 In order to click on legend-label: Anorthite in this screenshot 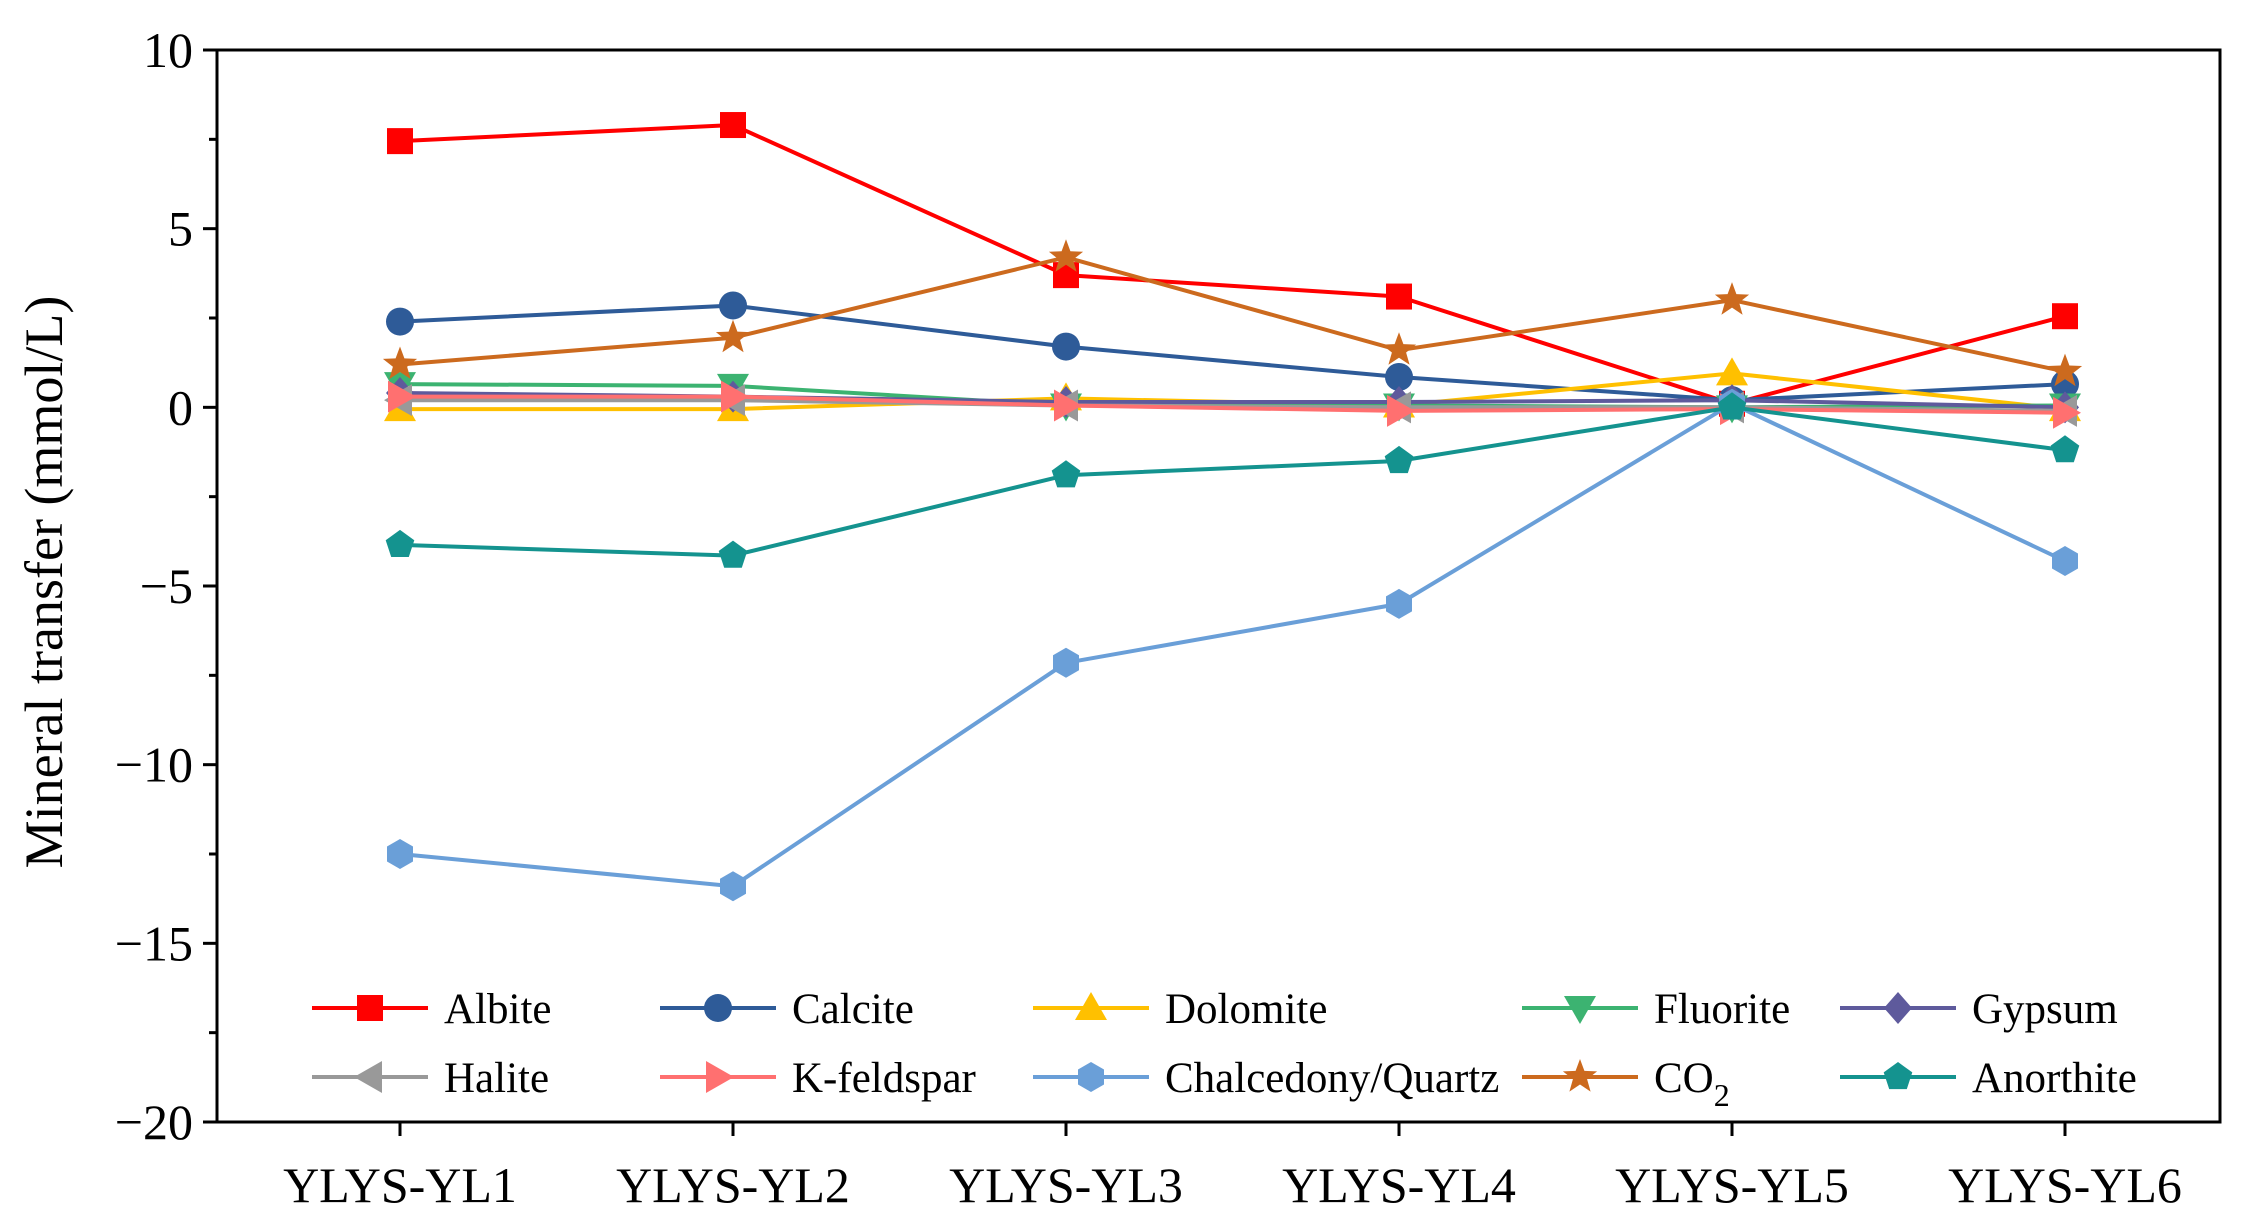, I will do `click(2054, 1078)`.